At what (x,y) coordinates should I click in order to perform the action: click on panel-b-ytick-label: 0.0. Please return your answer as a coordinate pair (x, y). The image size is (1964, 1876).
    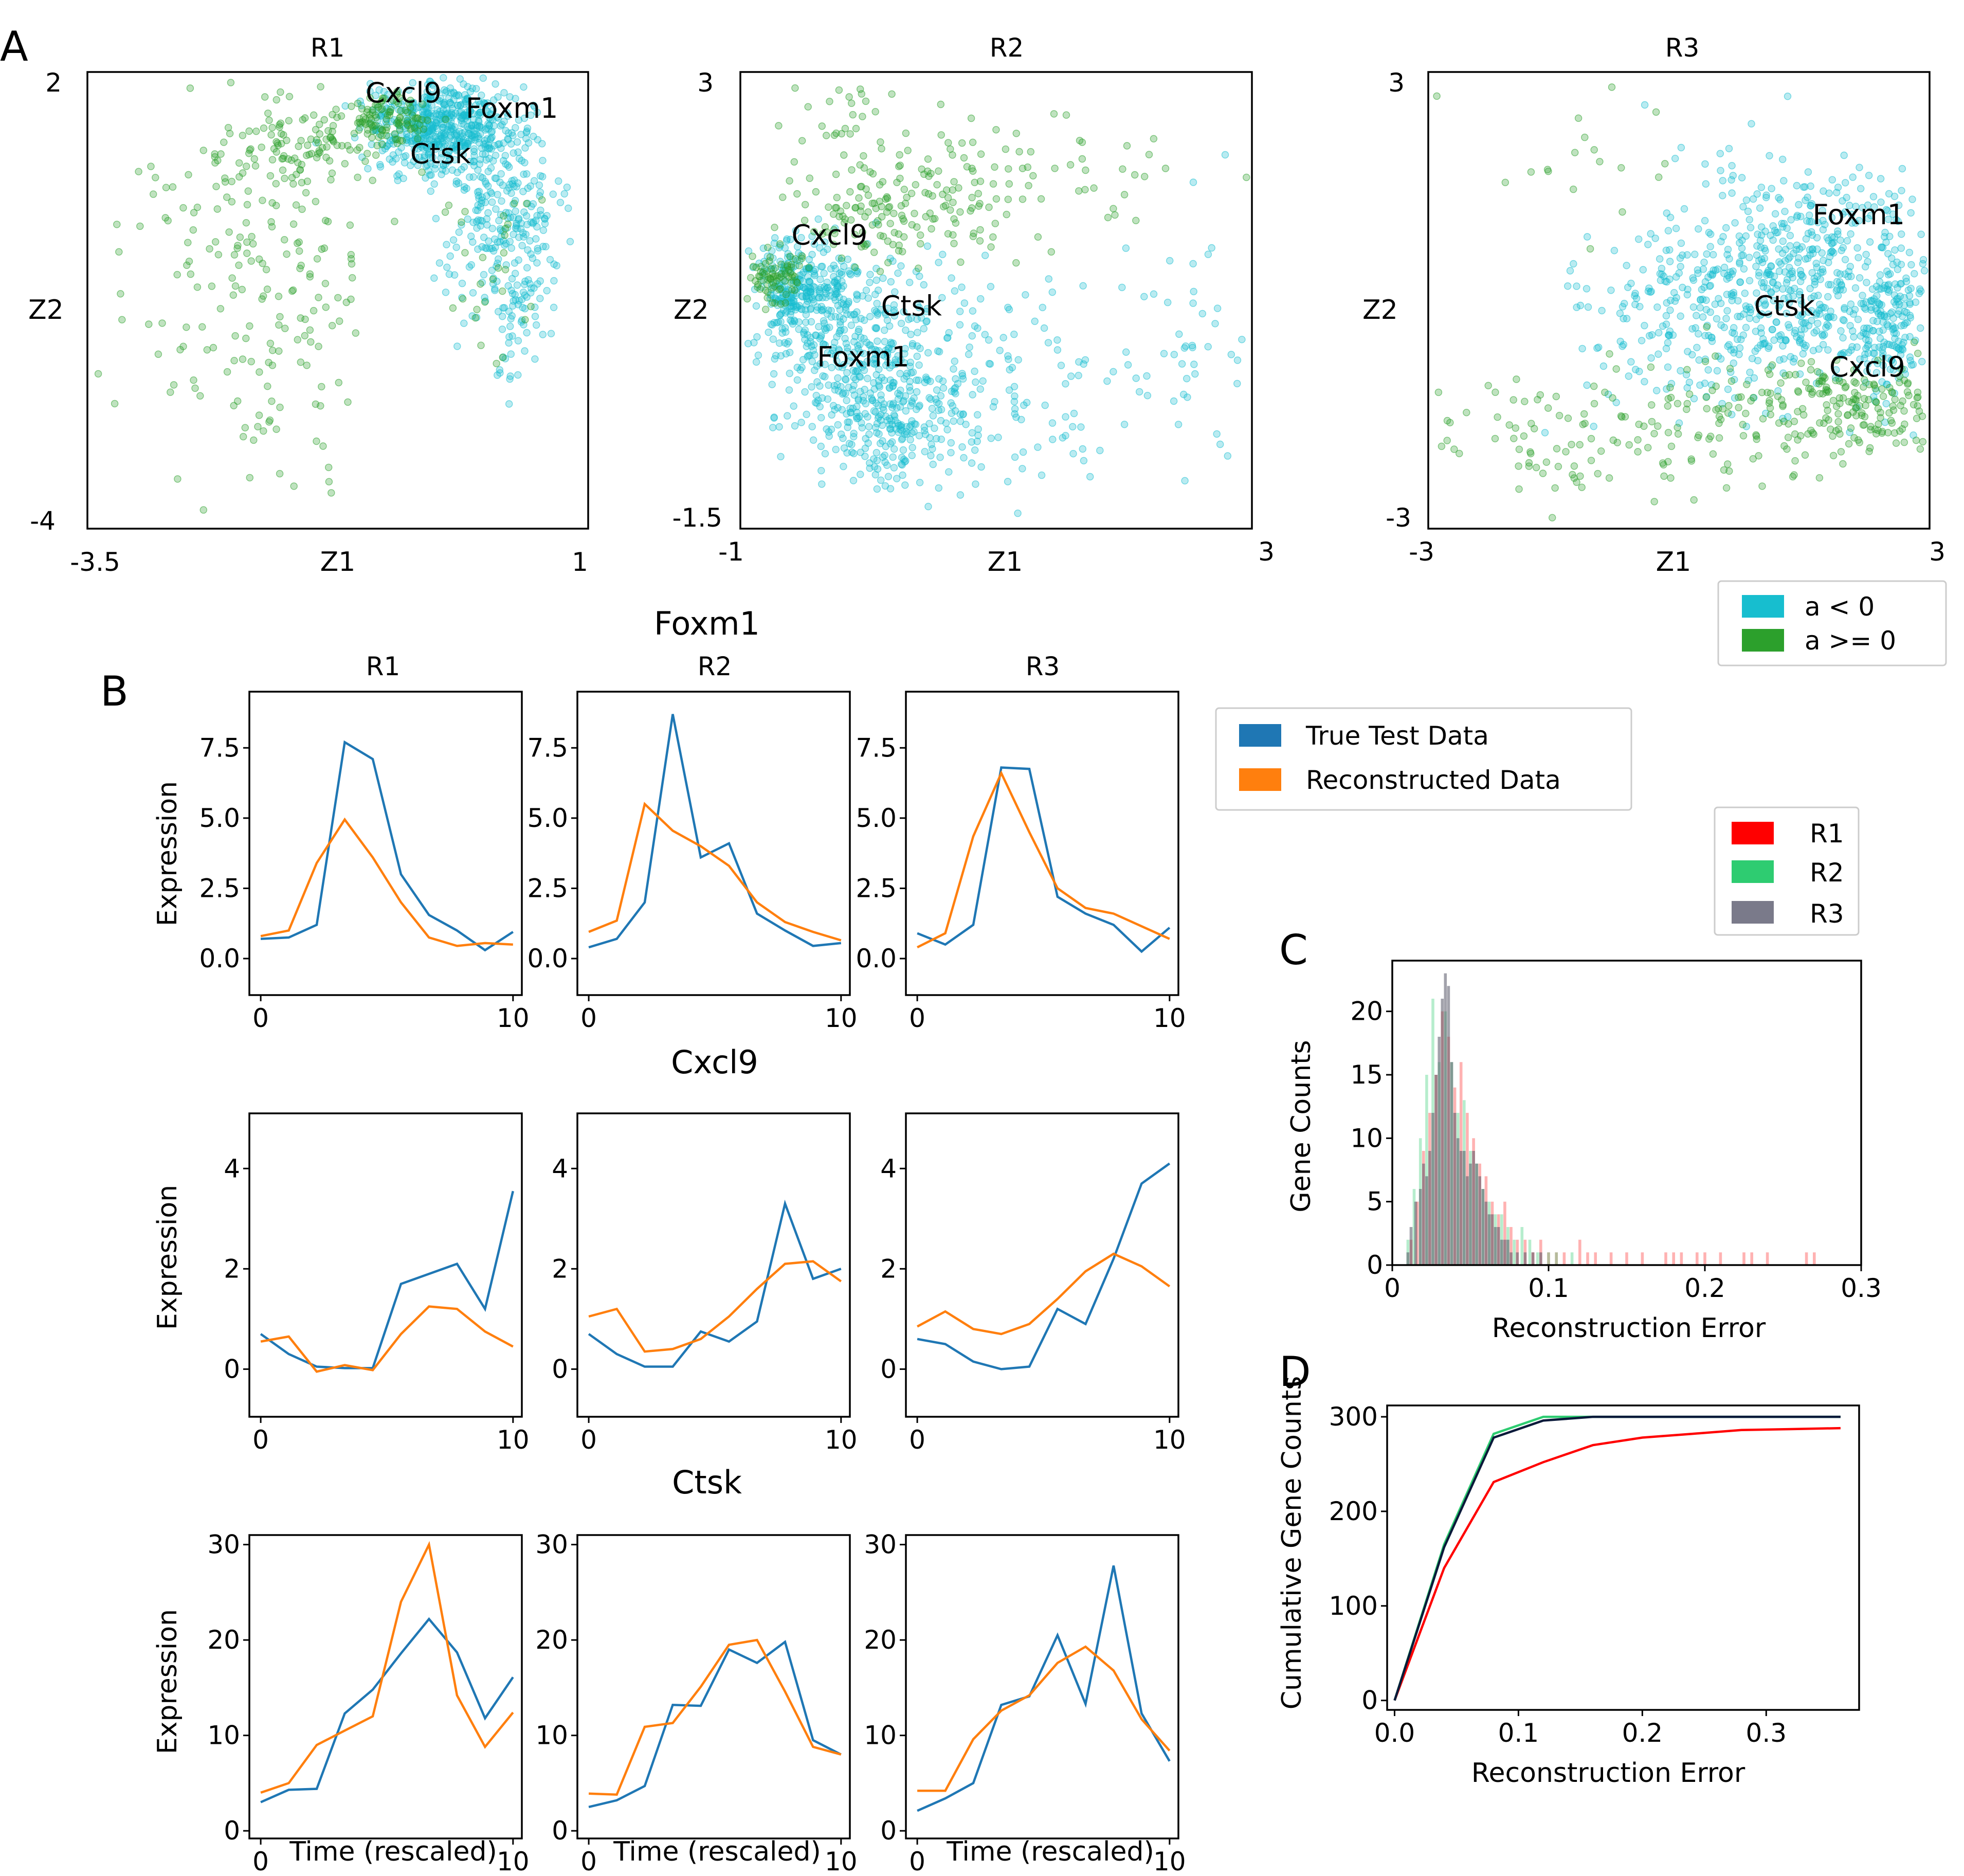
    Looking at the image, I should click on (876, 958).